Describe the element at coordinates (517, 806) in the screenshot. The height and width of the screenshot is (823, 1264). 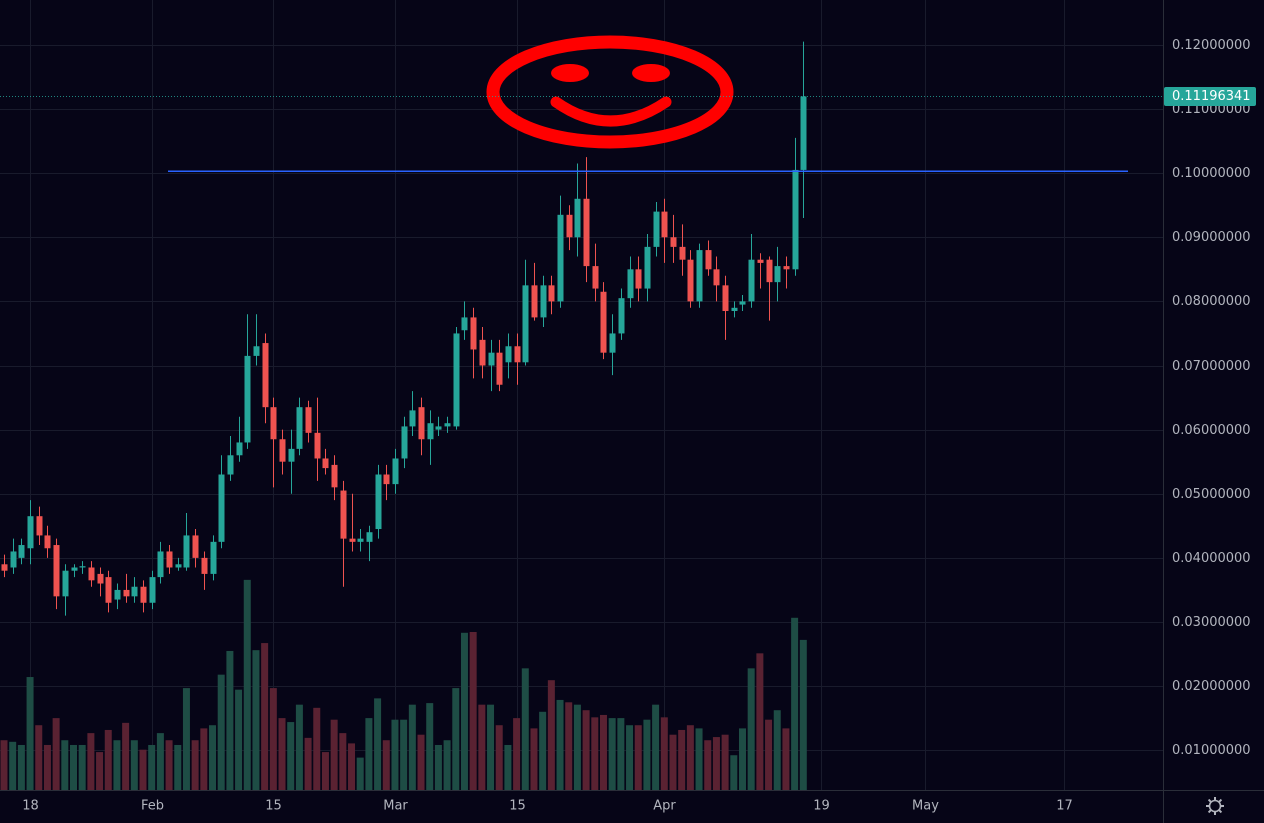
I see `x-tick-label: 15` at that location.